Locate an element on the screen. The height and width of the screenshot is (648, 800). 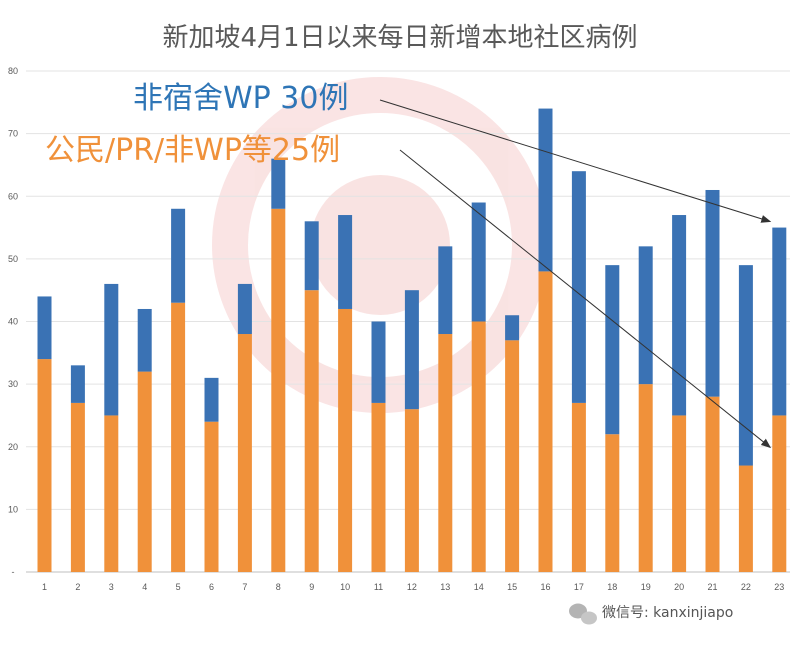
x-tick-label: 16 is located at coordinates (545, 587).